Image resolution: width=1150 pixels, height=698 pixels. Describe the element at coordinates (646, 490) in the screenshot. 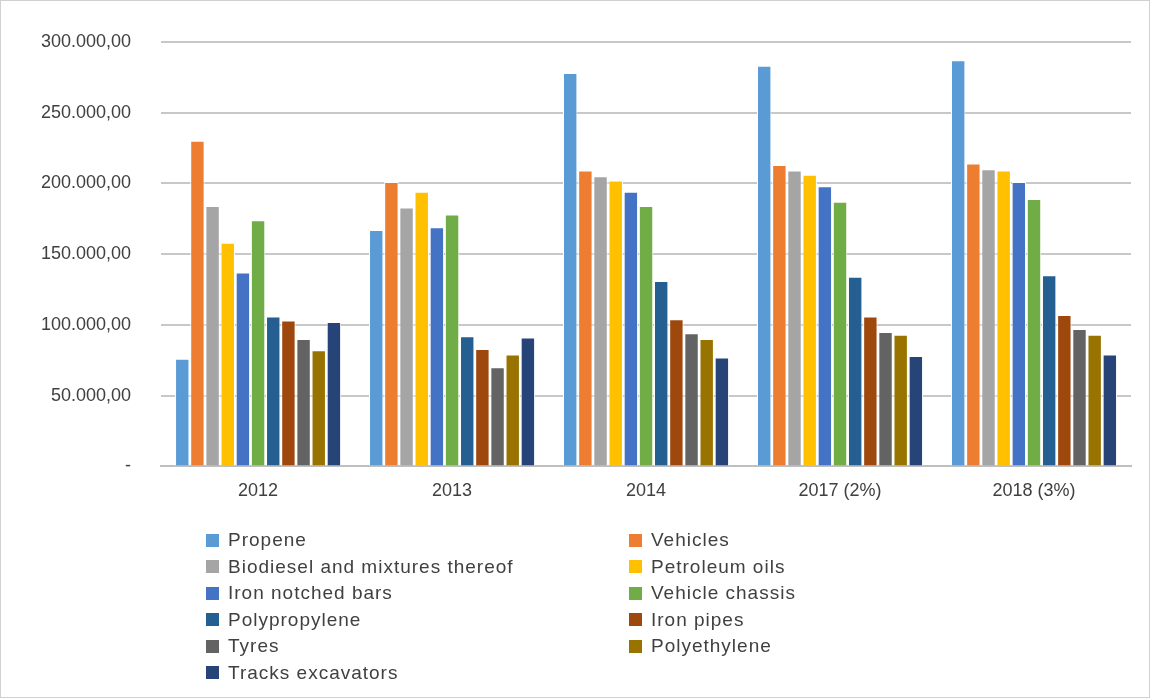

I see `x-tick-label: 2014` at that location.